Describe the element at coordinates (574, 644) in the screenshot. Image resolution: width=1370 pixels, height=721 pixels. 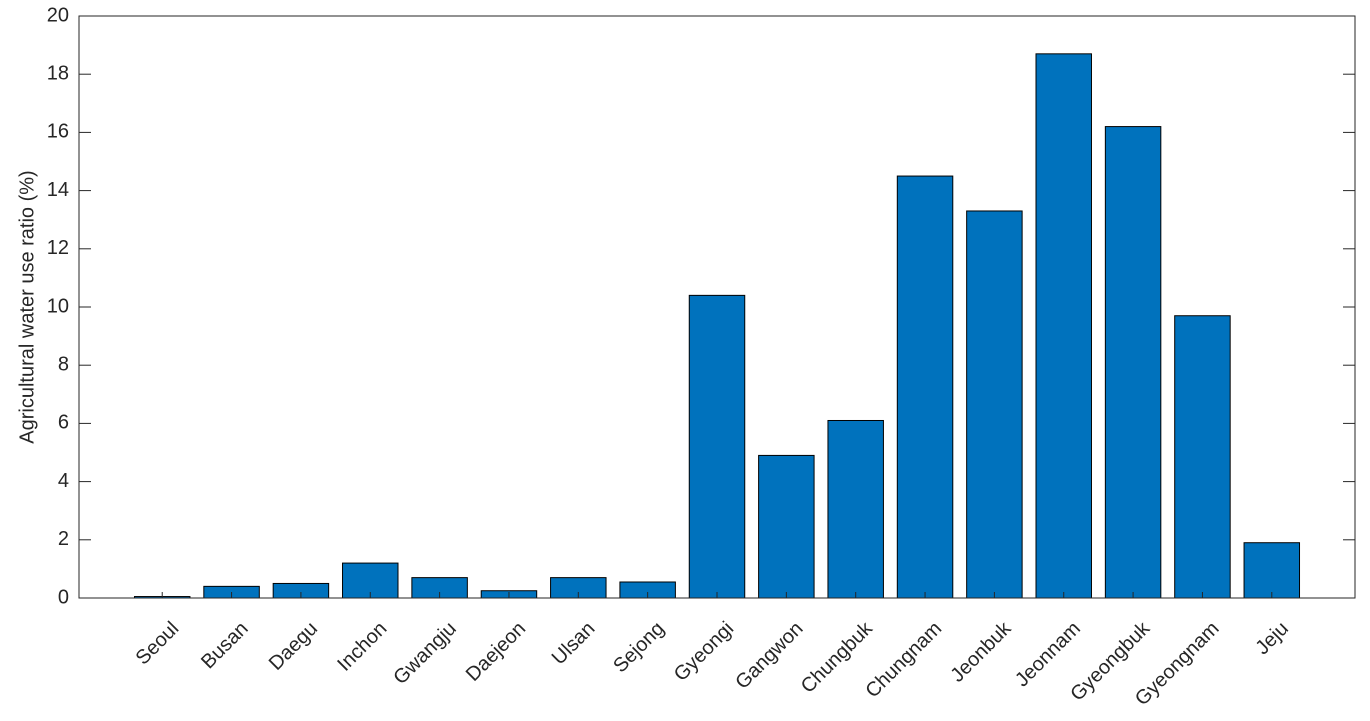
I see `x-tick-label: Ulsan` at that location.